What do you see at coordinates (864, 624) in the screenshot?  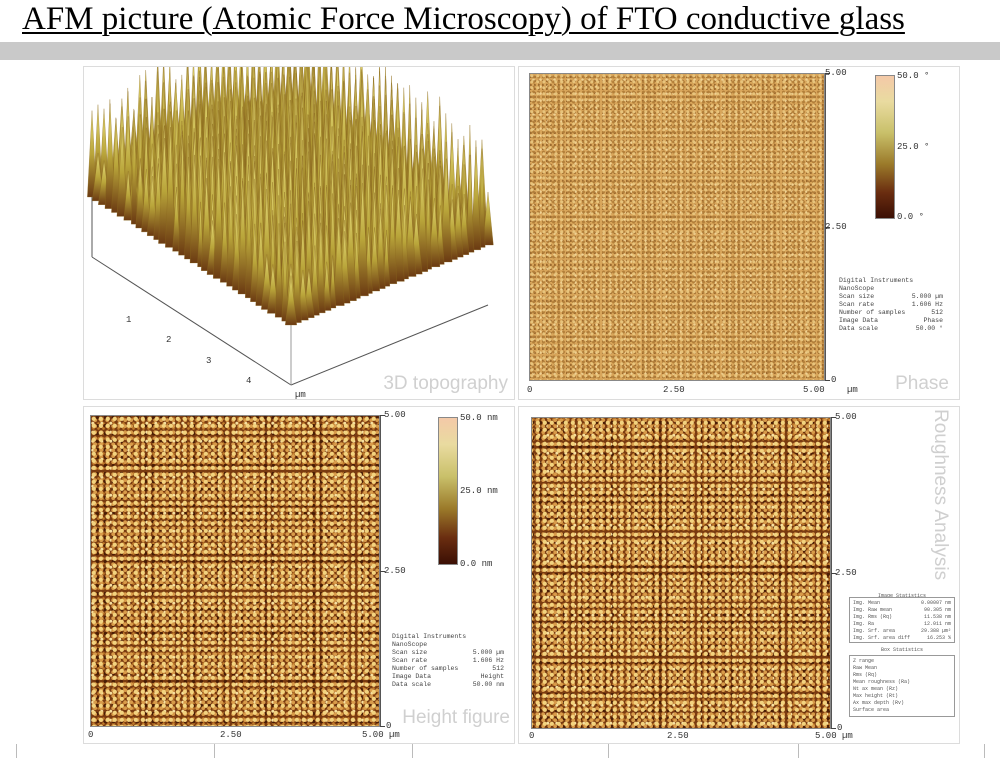 I see `stat-key: Img. Ra` at bounding box center [864, 624].